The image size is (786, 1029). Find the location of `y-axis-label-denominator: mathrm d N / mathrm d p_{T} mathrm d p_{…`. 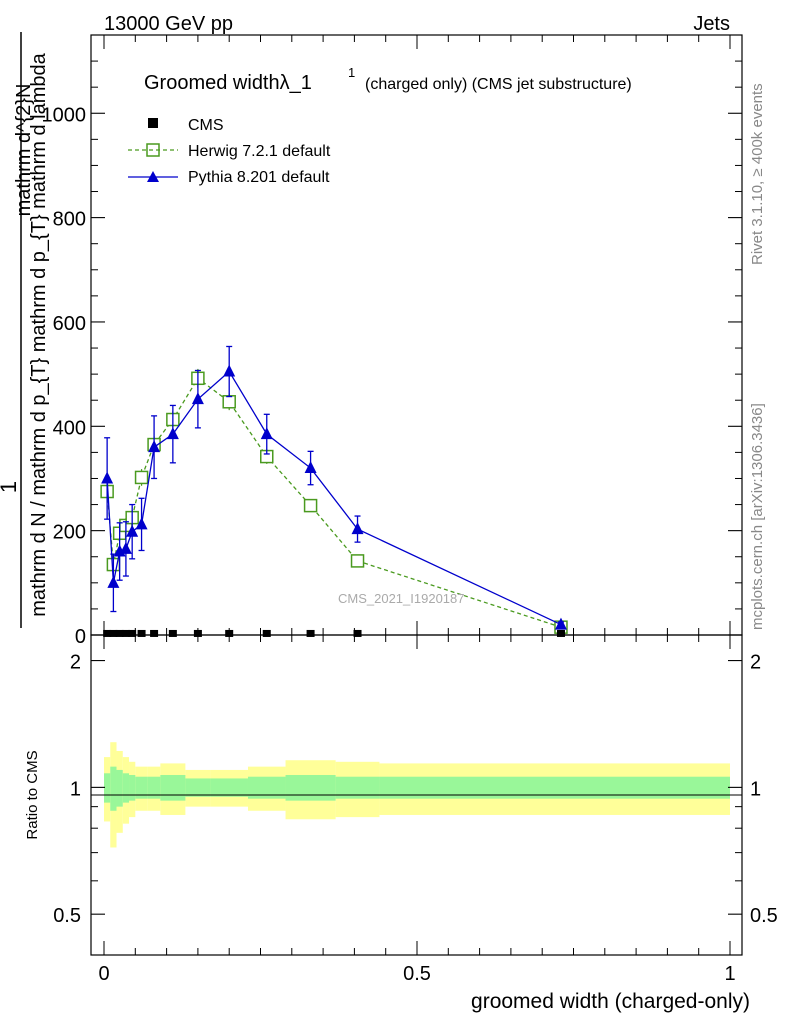

y-axis-label-denominator: mathrm d N / mathrm d p_{T} mathrm d p_{… is located at coordinates (39, 334).